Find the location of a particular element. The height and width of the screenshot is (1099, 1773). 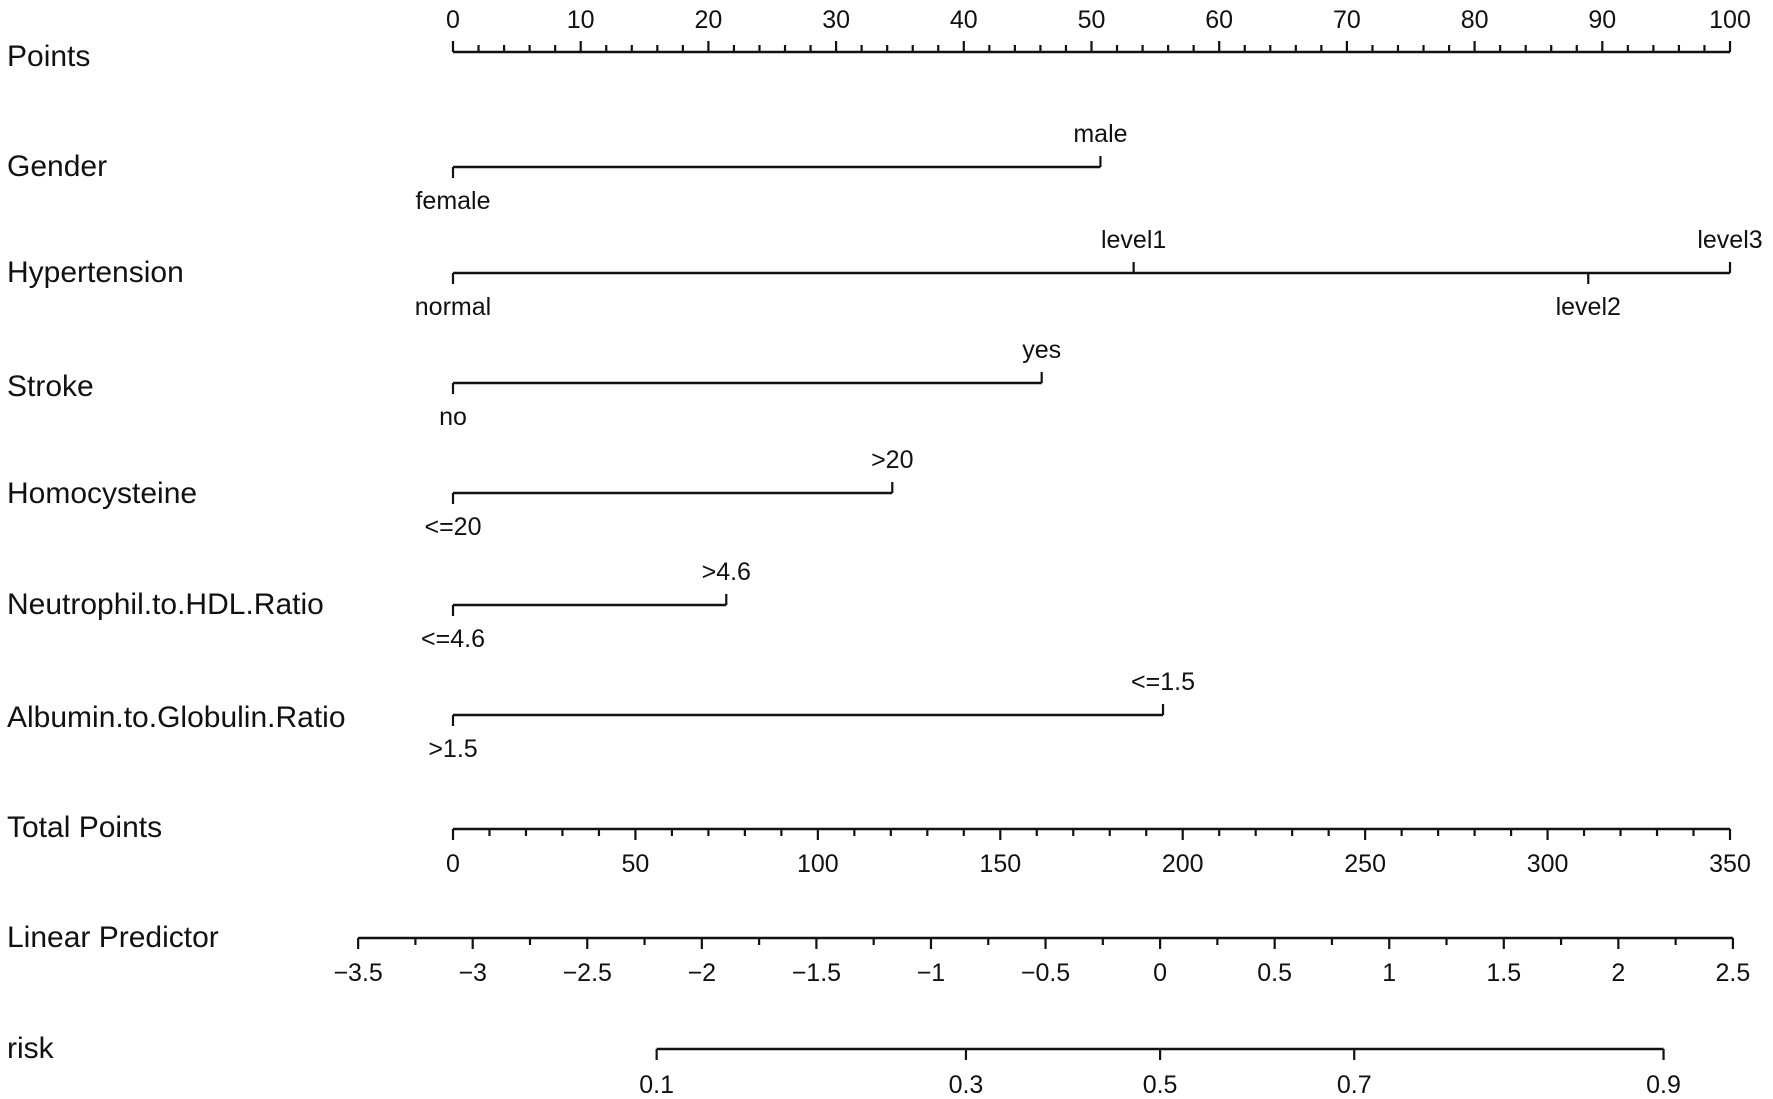

risk-tick-label: 0.3 is located at coordinates (966, 1085).